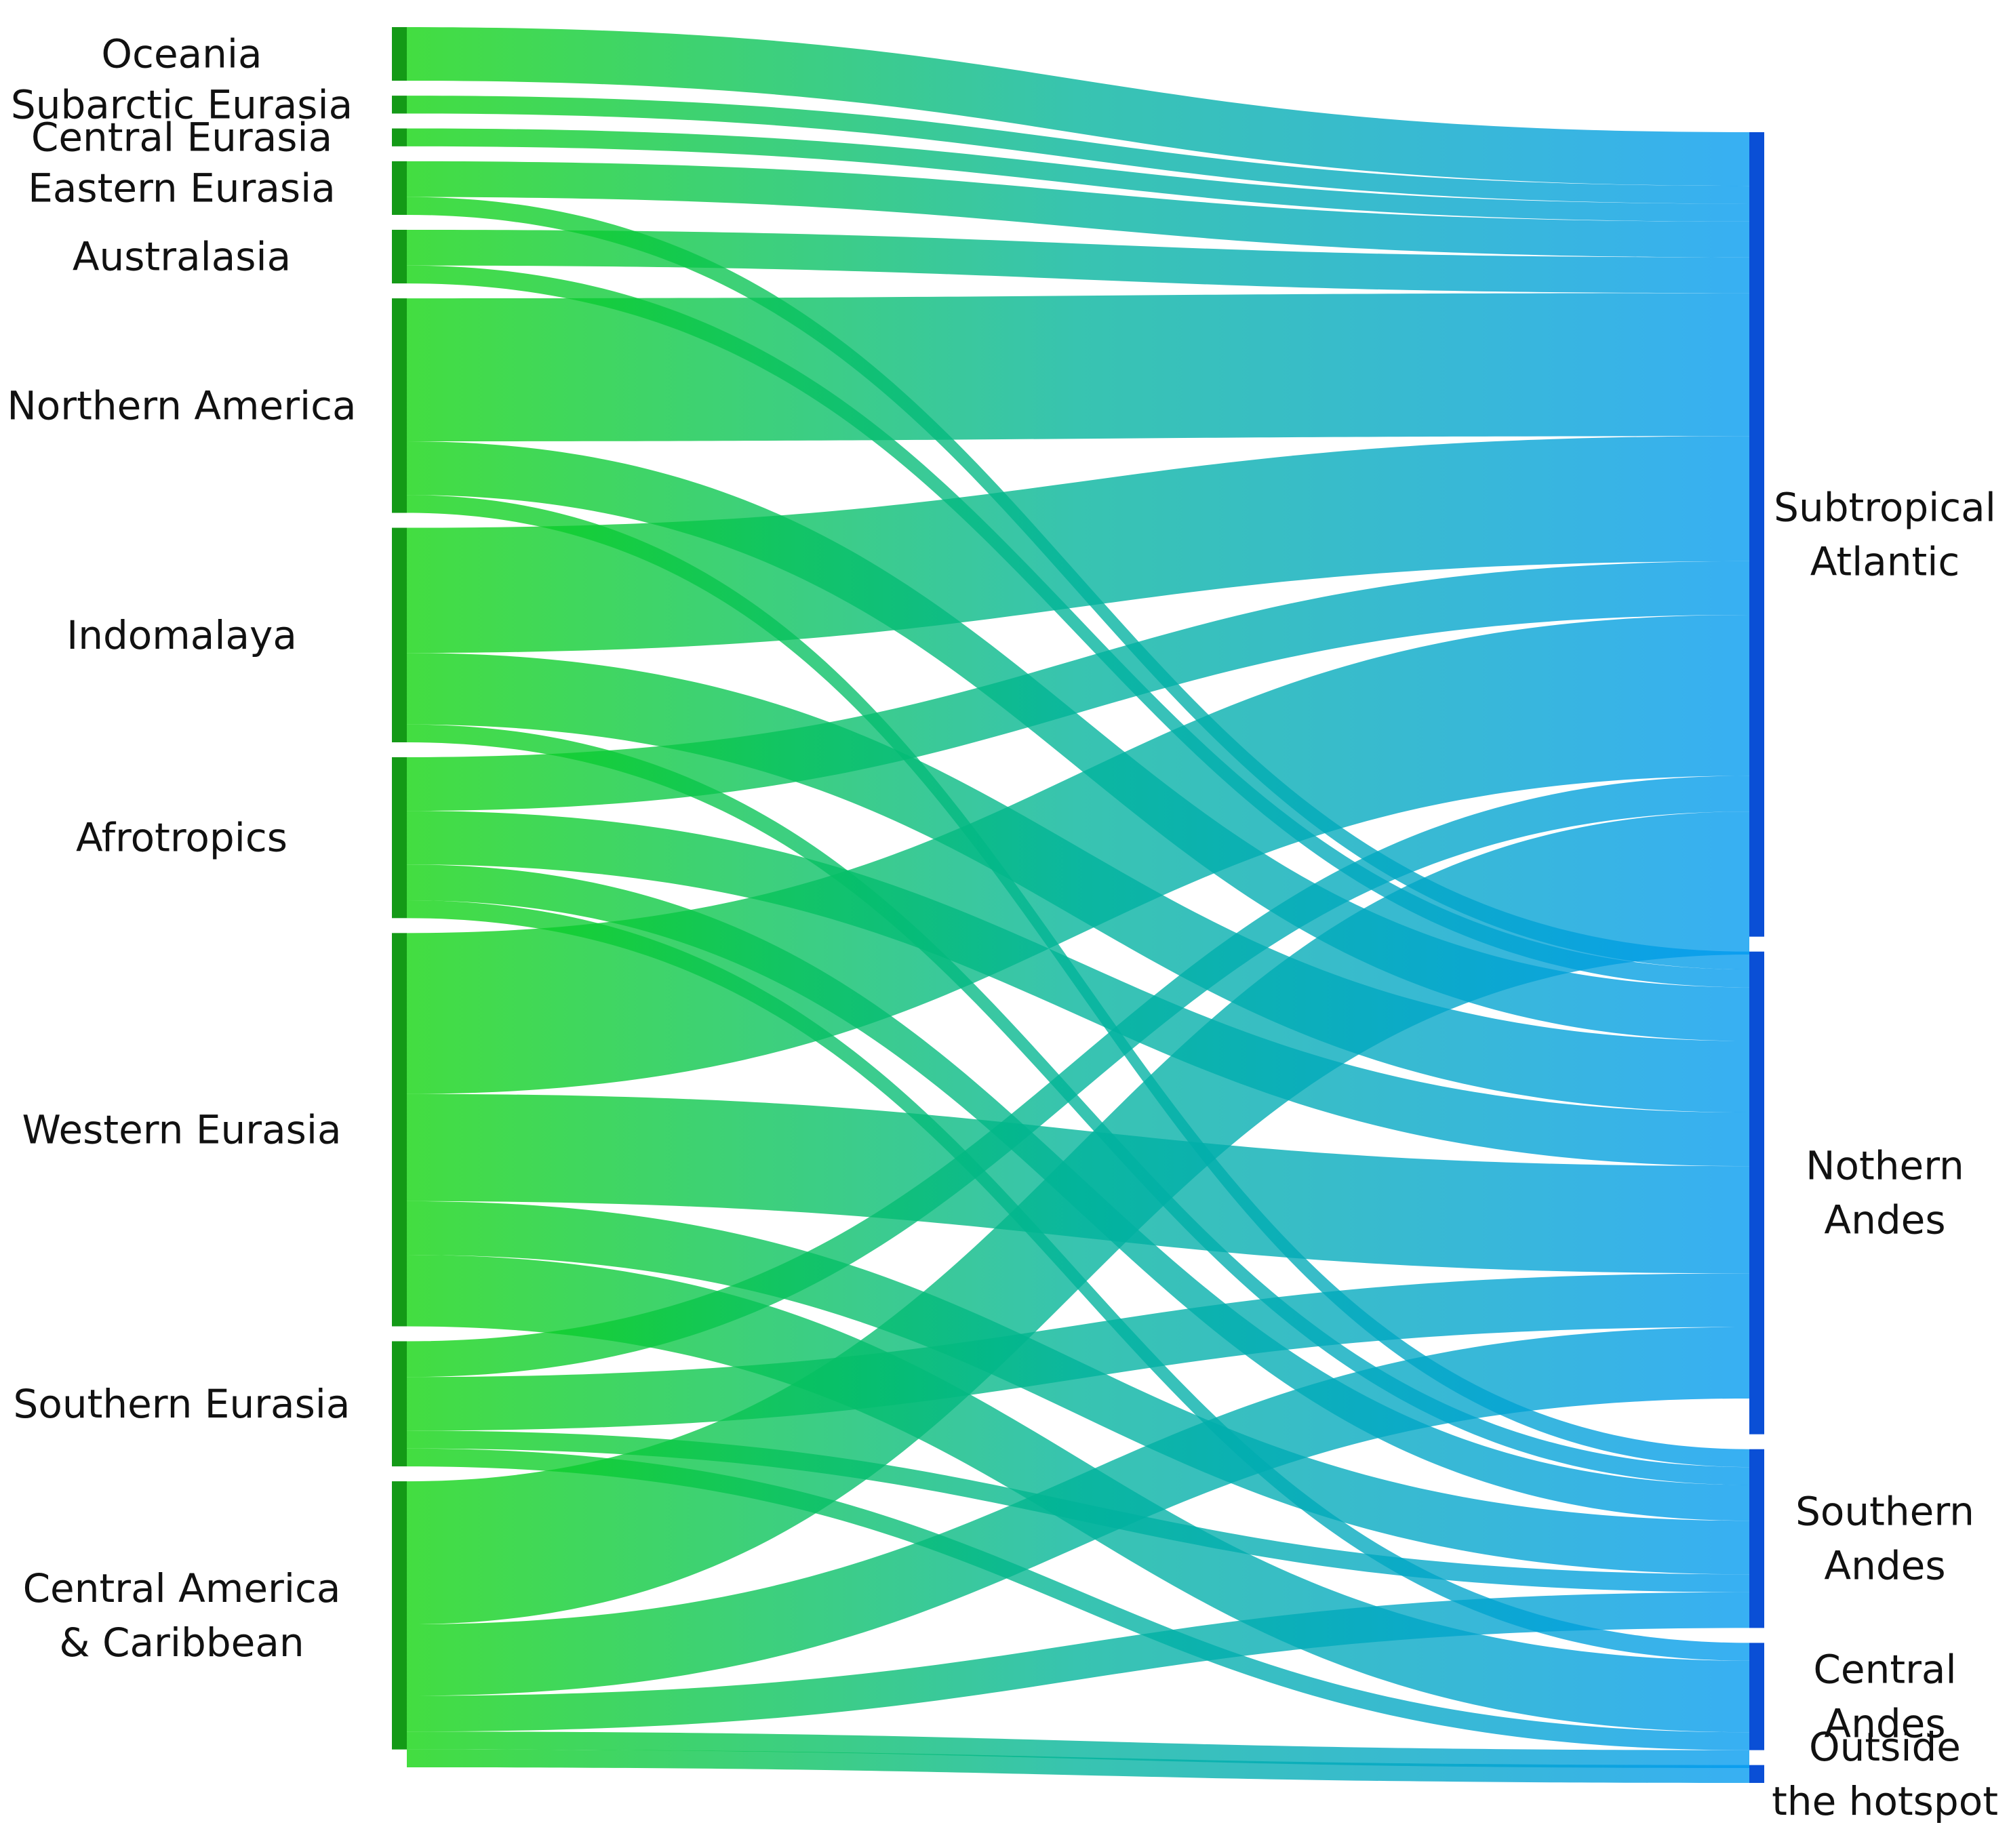  I want to click on flow-southern_eurasia-to-central_andes, so click(1078, 1599).